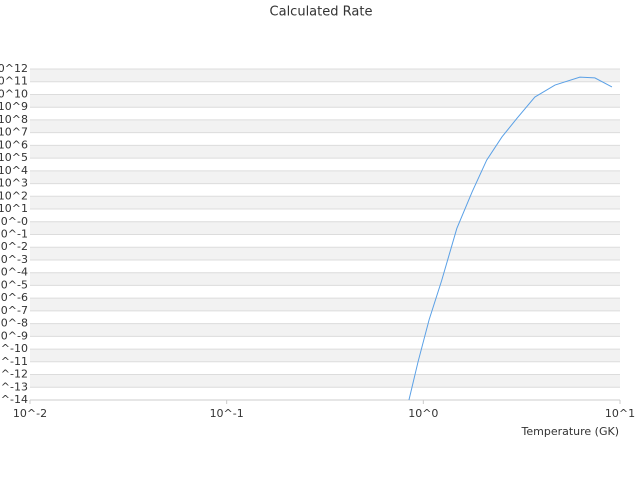  Describe the element at coordinates (570, 431) in the screenshot. I see `x-axis-label: Temperature (GK)` at that location.